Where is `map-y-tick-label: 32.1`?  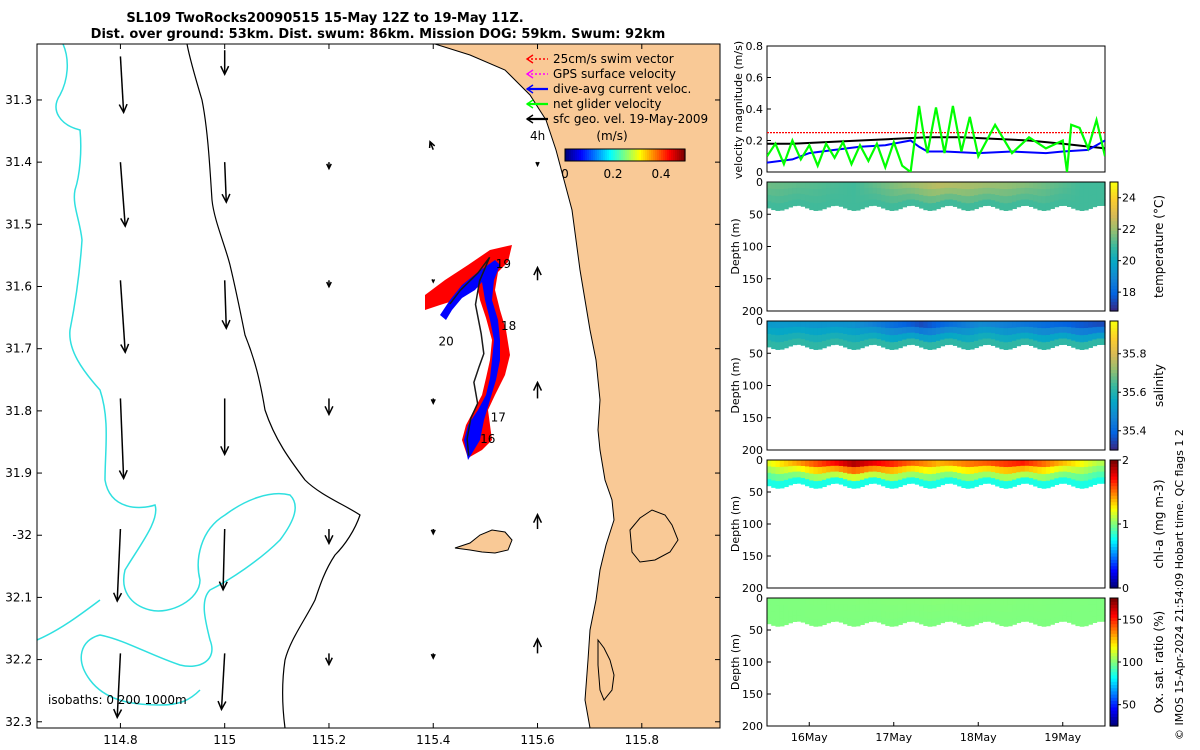 map-y-tick-label: 32.1 is located at coordinates (18, 597).